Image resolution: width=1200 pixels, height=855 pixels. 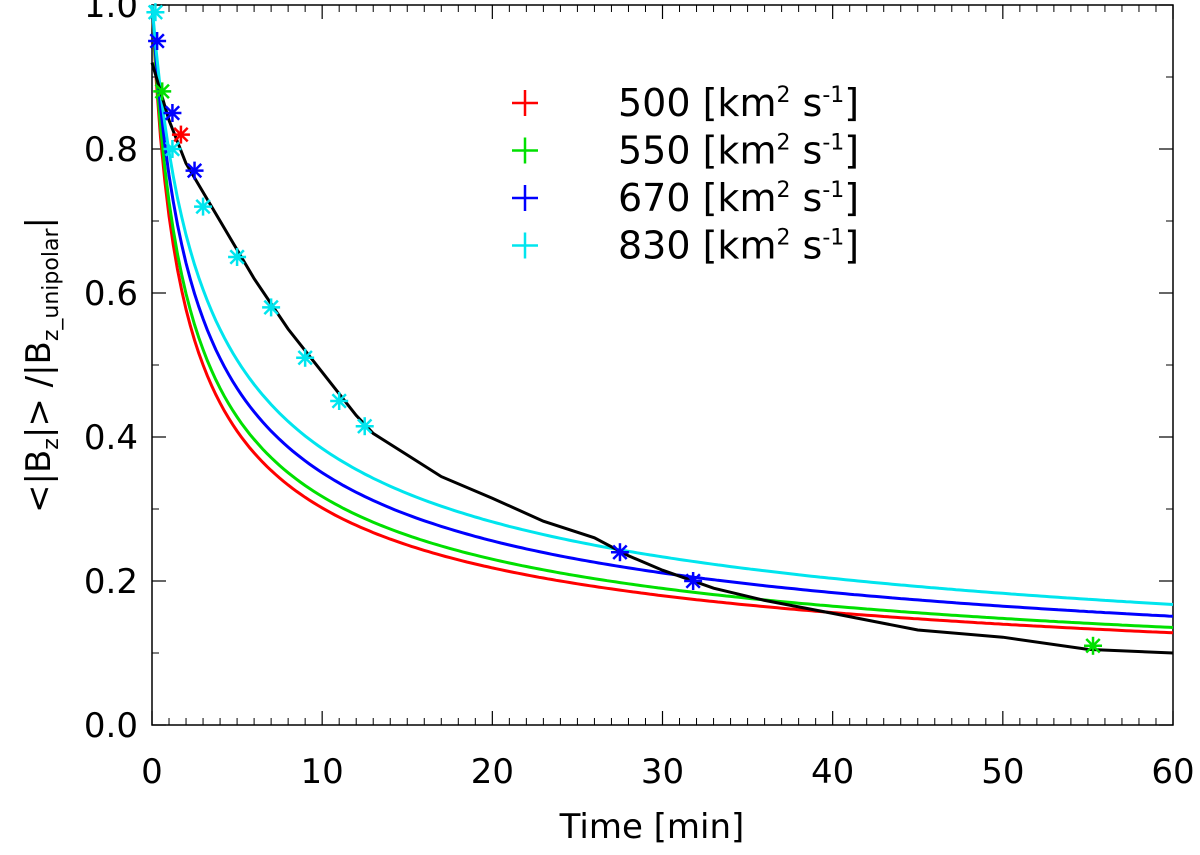 I want to click on x-tick-label: 10, so click(x=322, y=772).